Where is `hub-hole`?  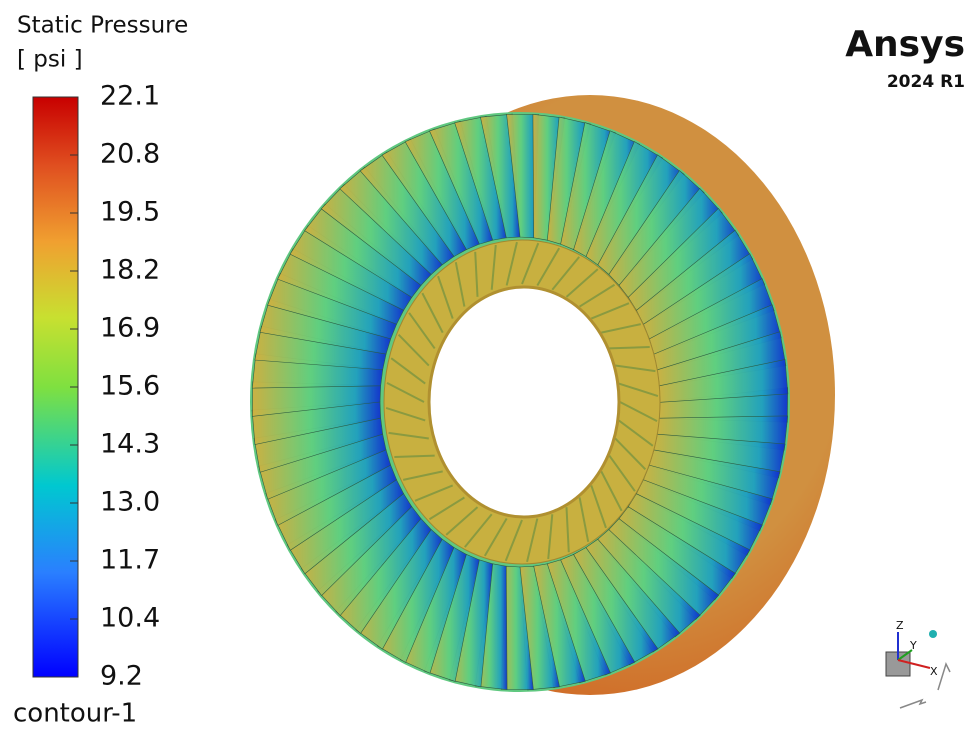
hub-hole is located at coordinates (524, 402).